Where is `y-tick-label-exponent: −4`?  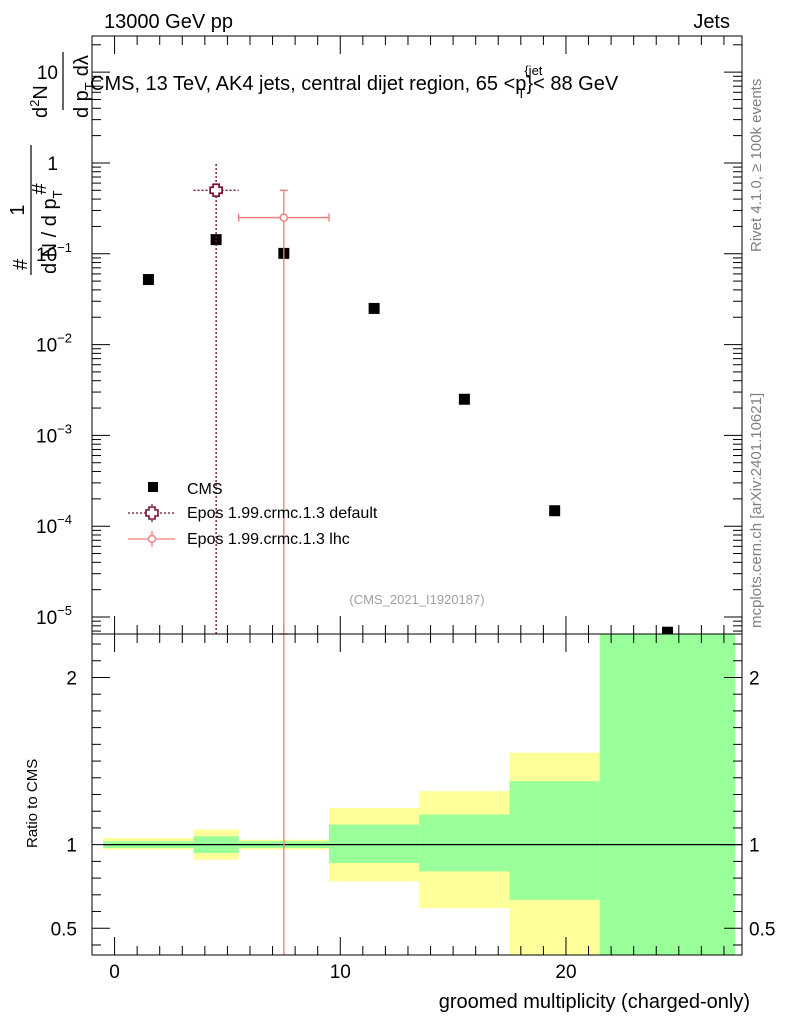
y-tick-label-exponent: −4 is located at coordinates (64, 519).